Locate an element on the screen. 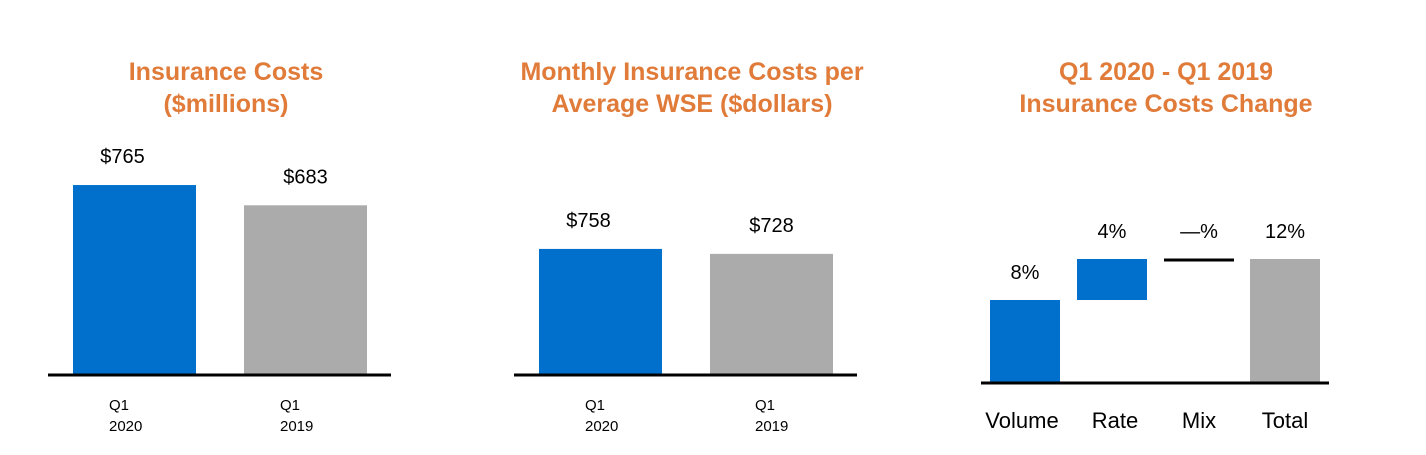 Image resolution: width=1426 pixels, height=455 pixels. chart1-data-label-0: $765 is located at coordinates (122, 157).